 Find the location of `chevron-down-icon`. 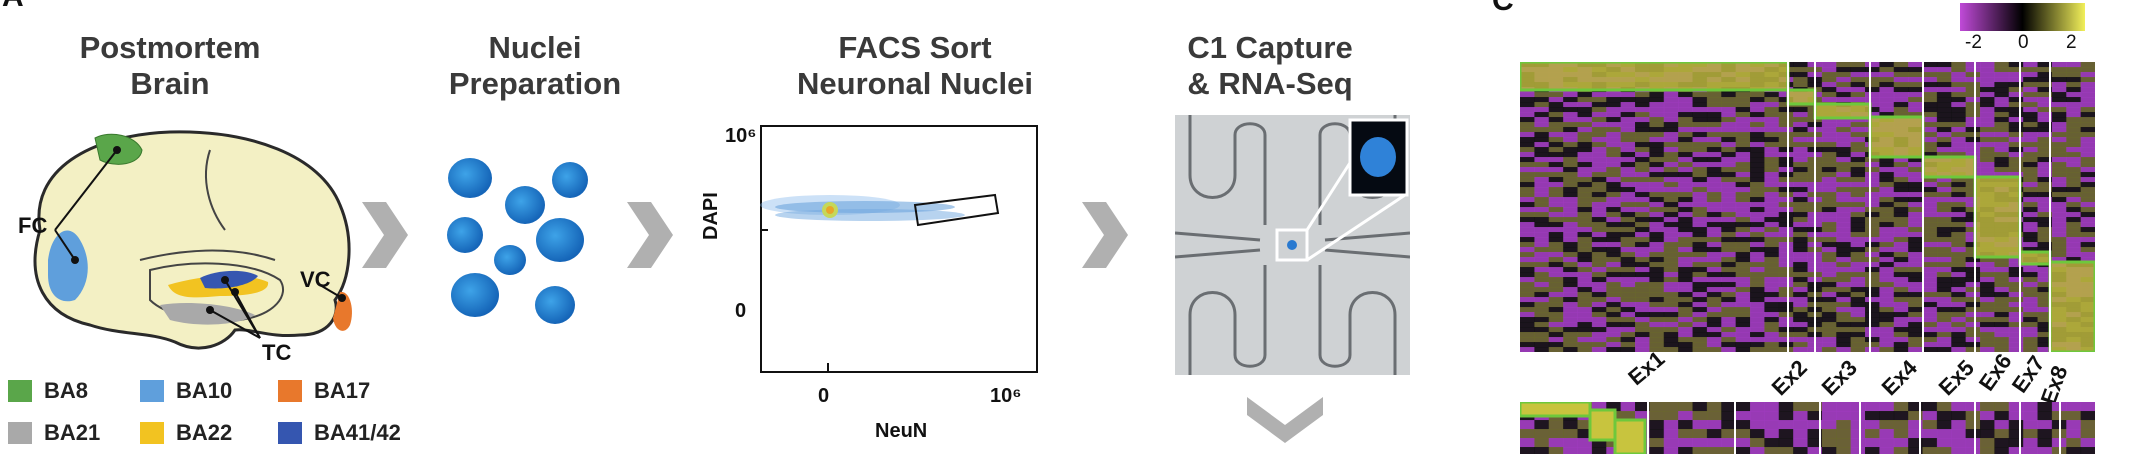

chevron-down-icon is located at coordinates (1285, 420).